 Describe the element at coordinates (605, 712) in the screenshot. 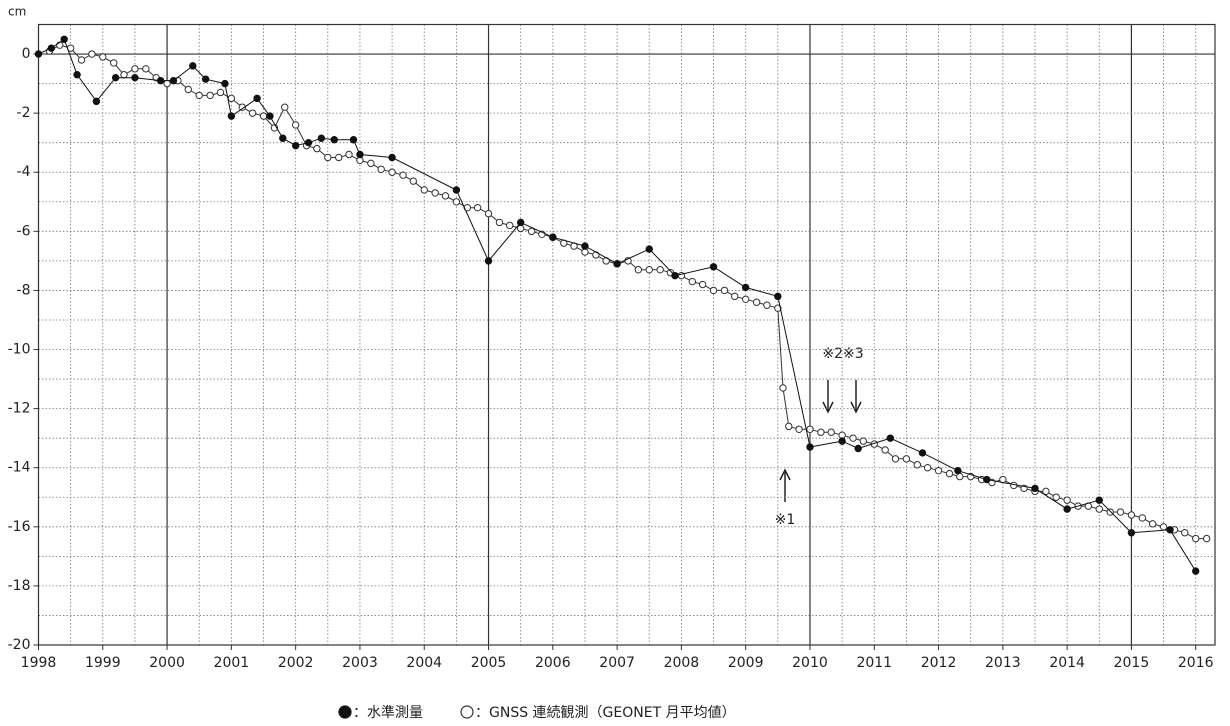

I see `legend-label: ：GNSS 連続観測（GEONET 月平均値）` at that location.